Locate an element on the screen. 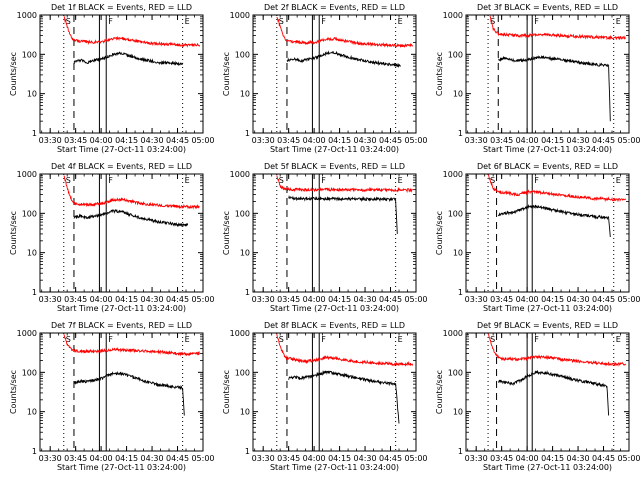  panel-title: Det 1f BLACK = Events, RED = LLD is located at coordinates (121, 7).